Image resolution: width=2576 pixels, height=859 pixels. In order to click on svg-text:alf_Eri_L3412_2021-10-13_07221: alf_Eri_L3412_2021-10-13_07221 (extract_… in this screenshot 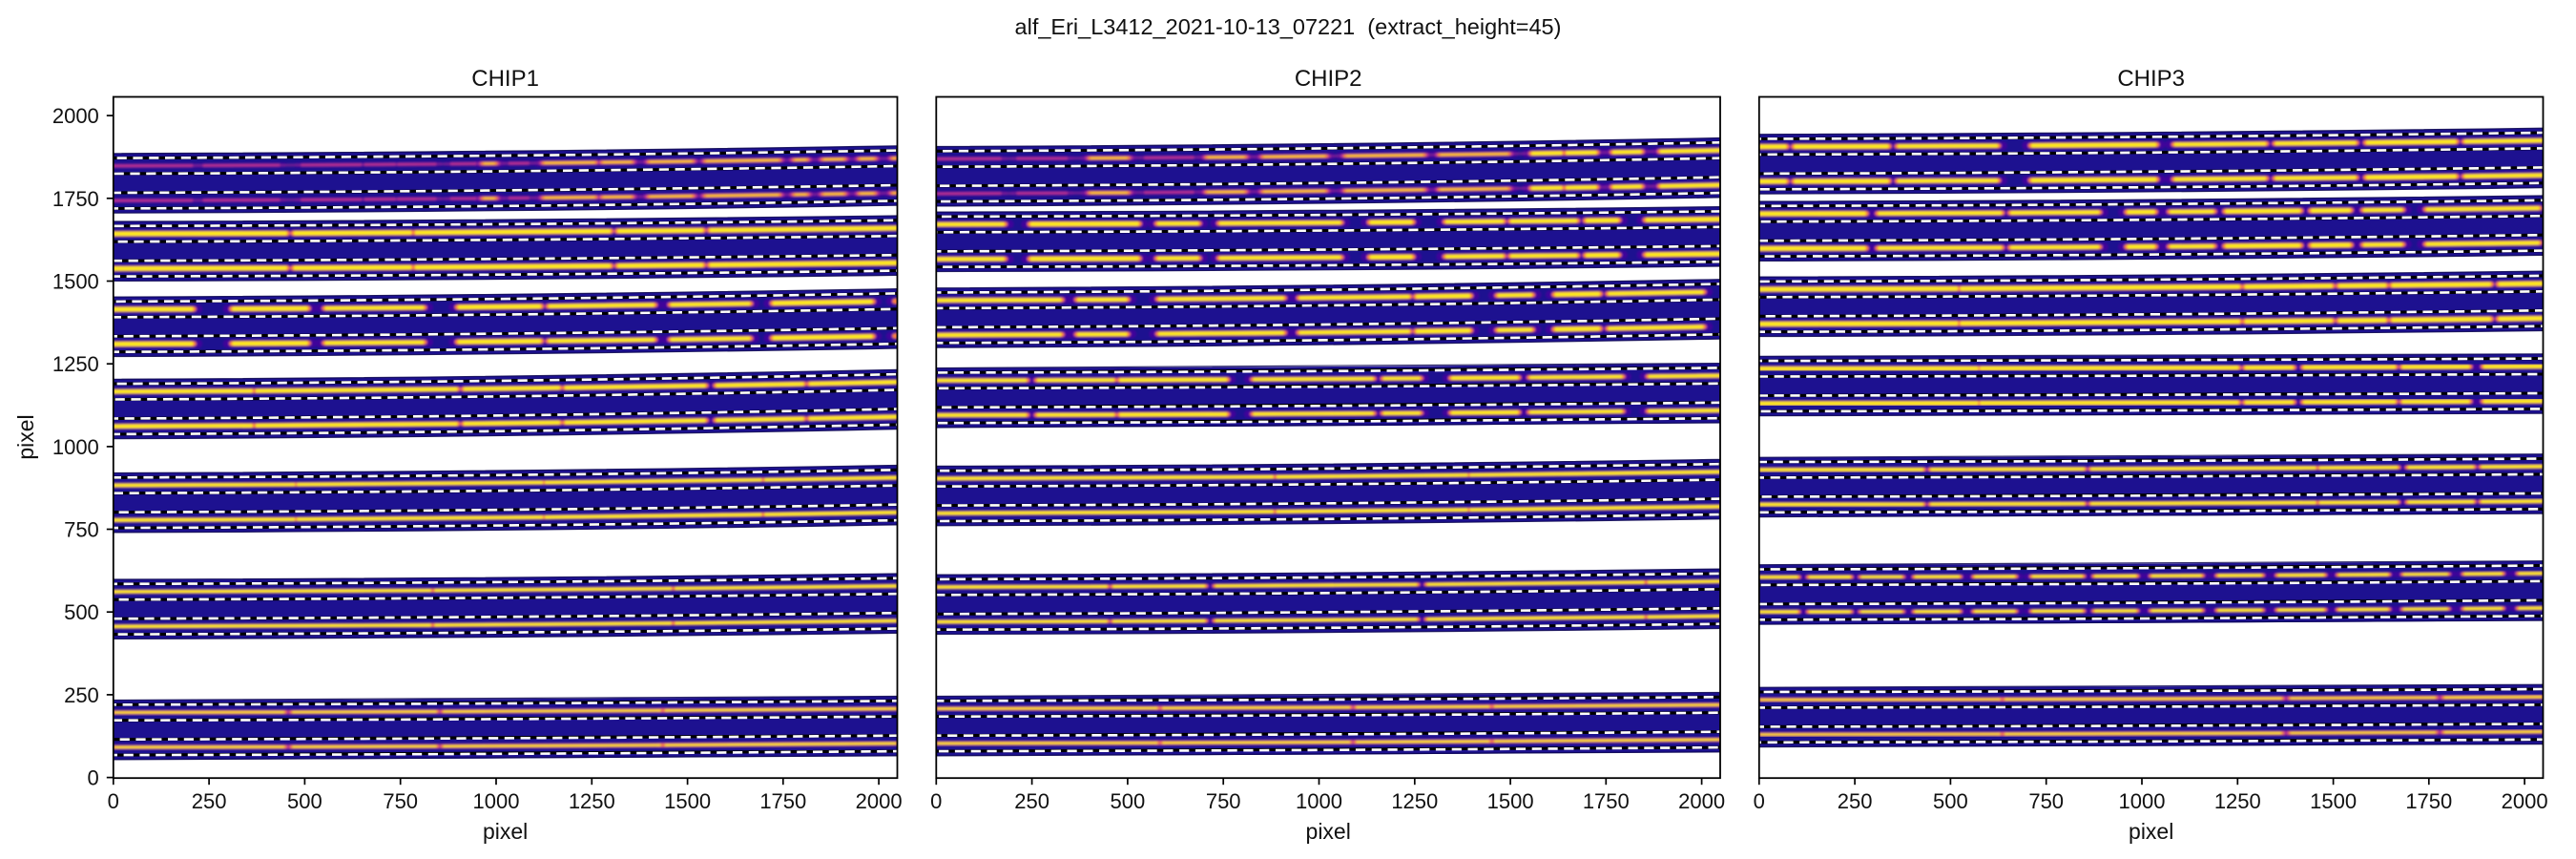, I will do `click(1288, 26)`.